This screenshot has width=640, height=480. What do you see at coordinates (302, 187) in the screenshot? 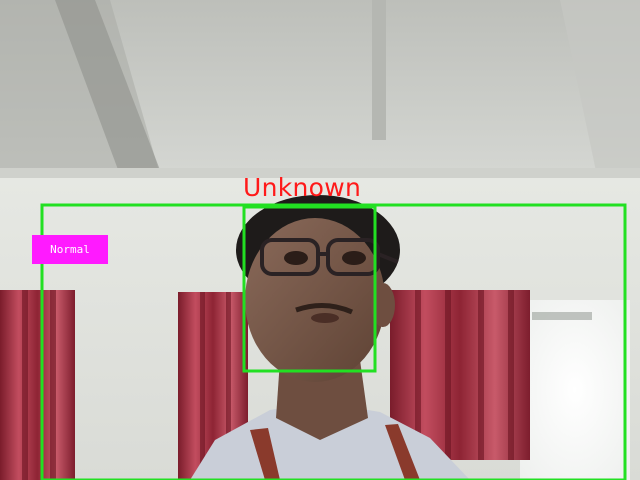
I see `face-recognition-label: Unknown` at bounding box center [302, 187].